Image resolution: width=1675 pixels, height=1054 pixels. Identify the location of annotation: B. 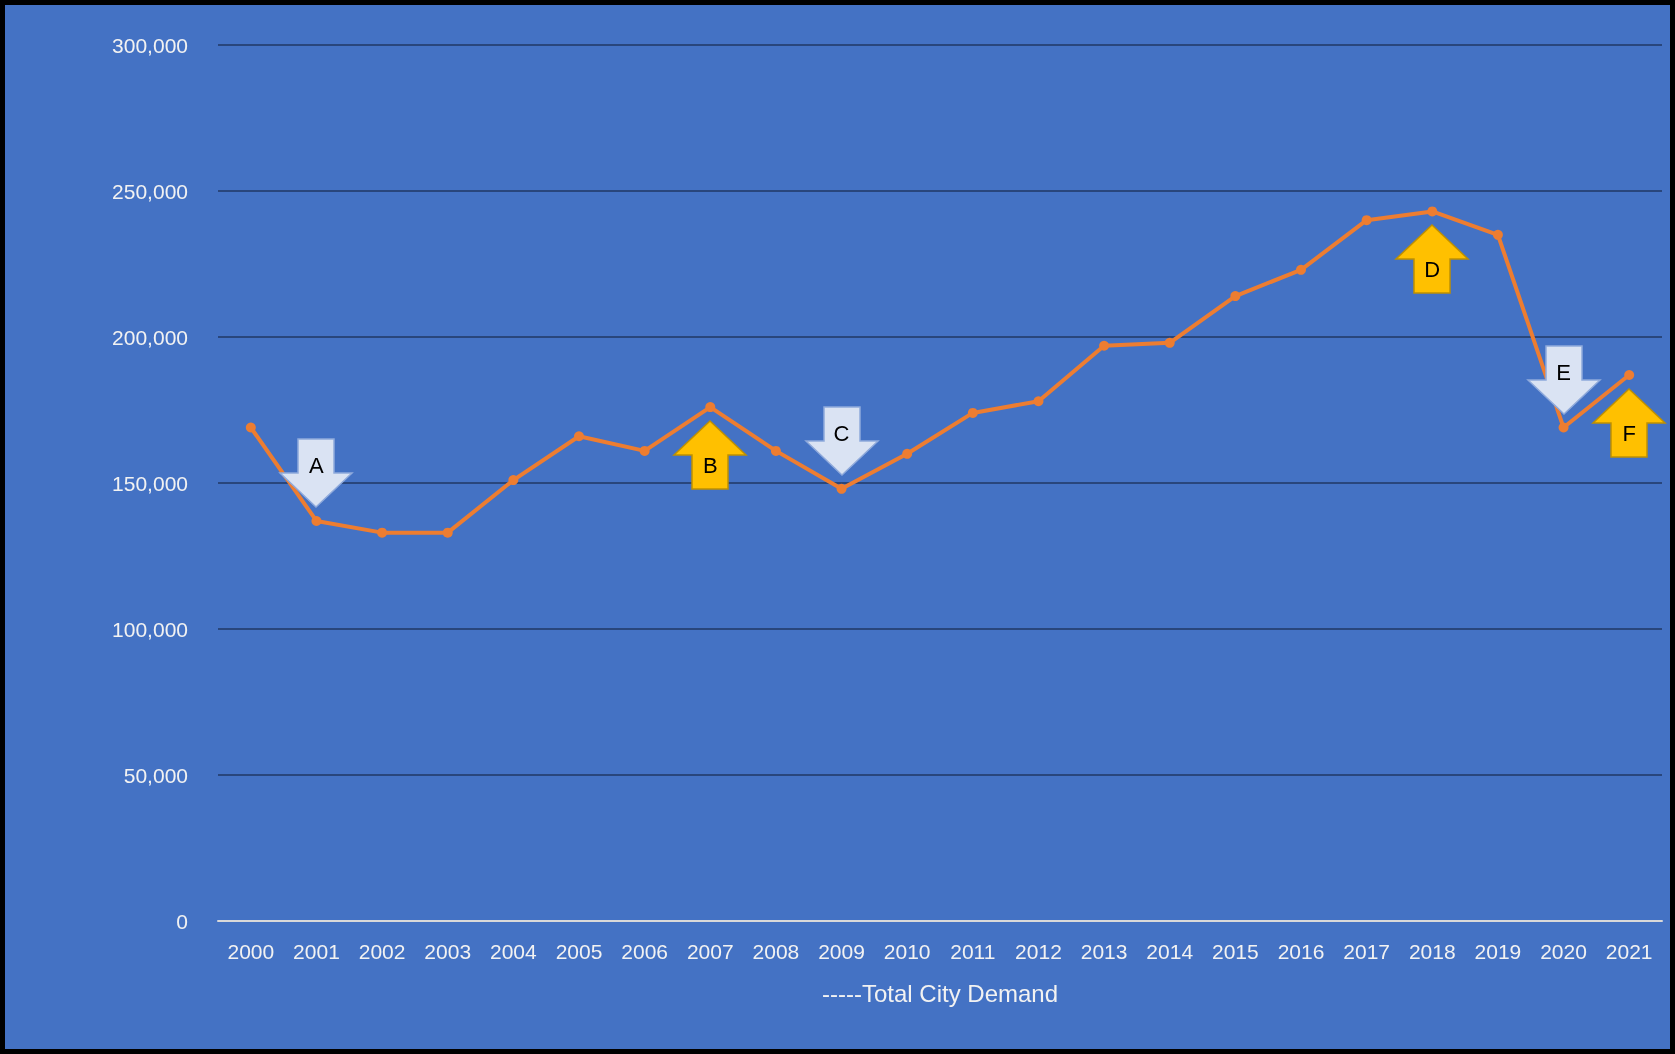
(710, 466).